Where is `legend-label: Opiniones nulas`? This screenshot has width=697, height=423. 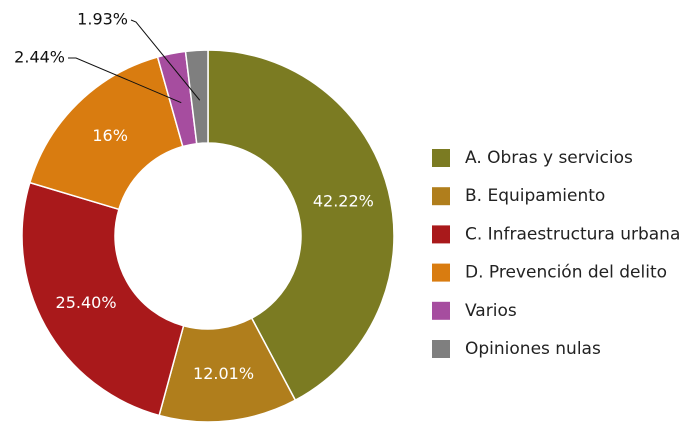 legend-label: Opiniones nulas is located at coordinates (533, 349).